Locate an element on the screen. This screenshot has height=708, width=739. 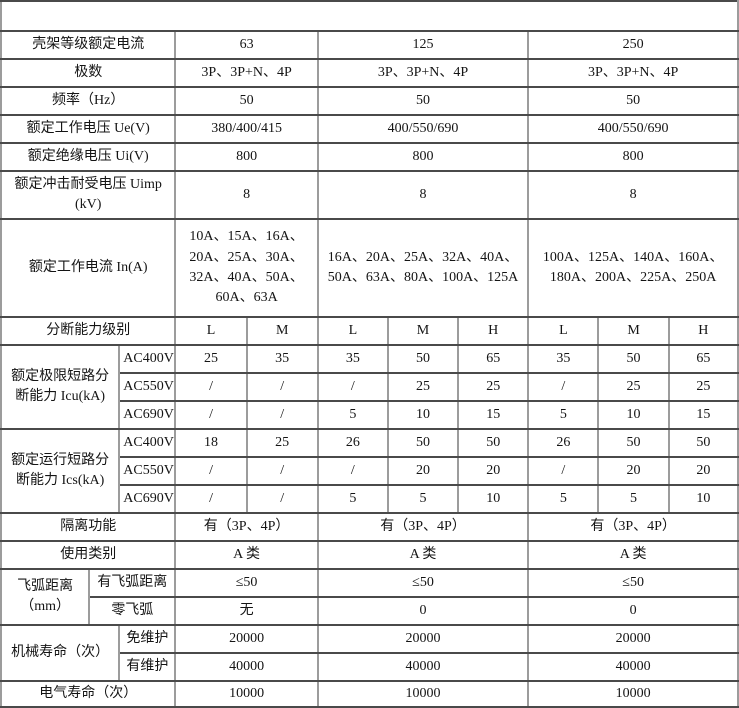
table-row: 机械寿命（次） 免维护 20000 20000 20000 is located at coordinates (369, 653).